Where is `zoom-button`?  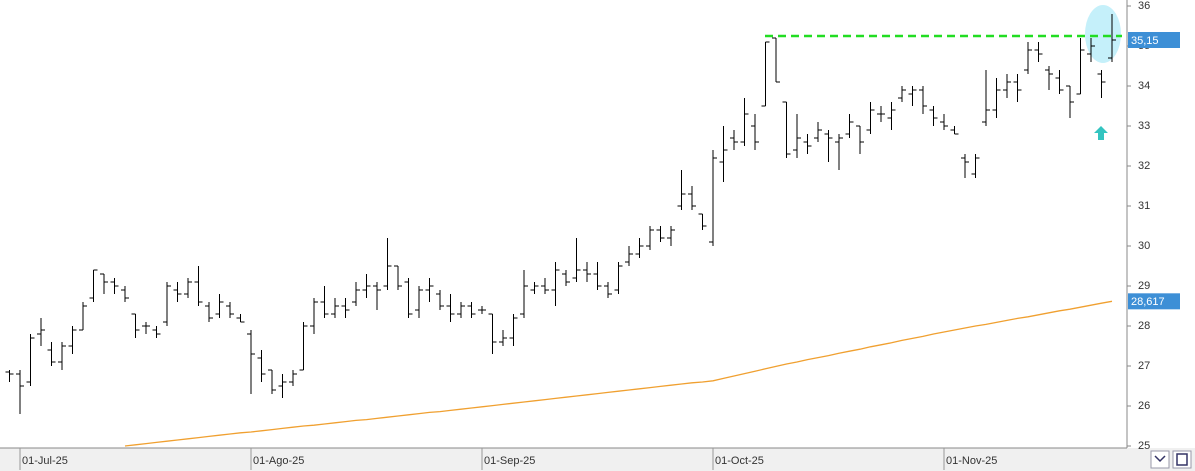 zoom-button is located at coordinates (1160, 459).